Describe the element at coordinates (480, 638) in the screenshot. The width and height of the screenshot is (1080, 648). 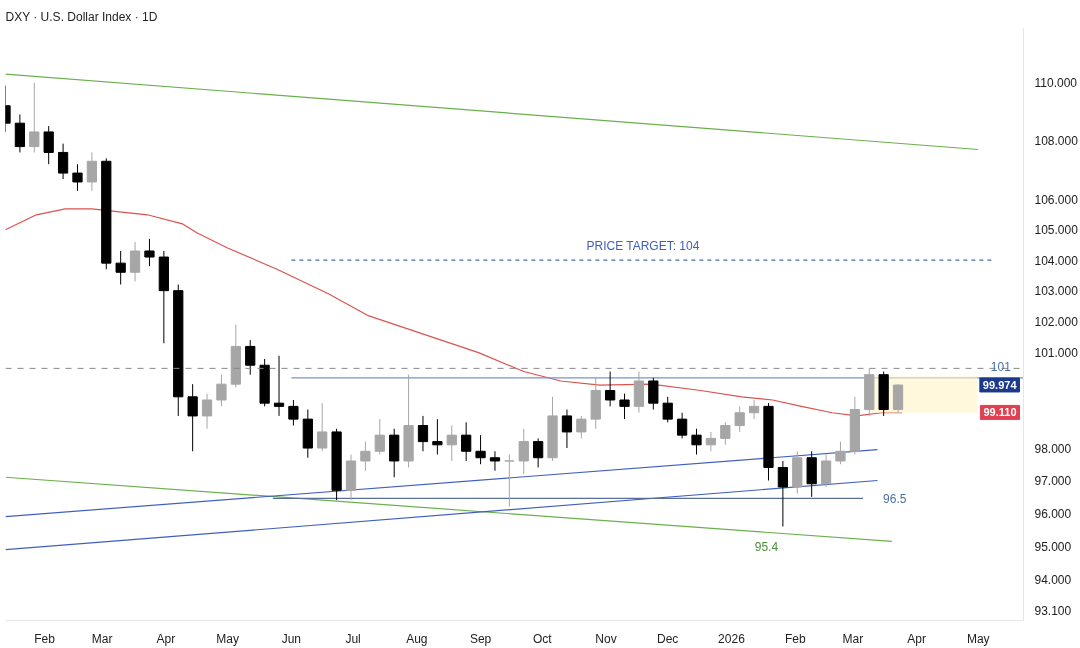
I see `x-tick-label: Sep` at that location.